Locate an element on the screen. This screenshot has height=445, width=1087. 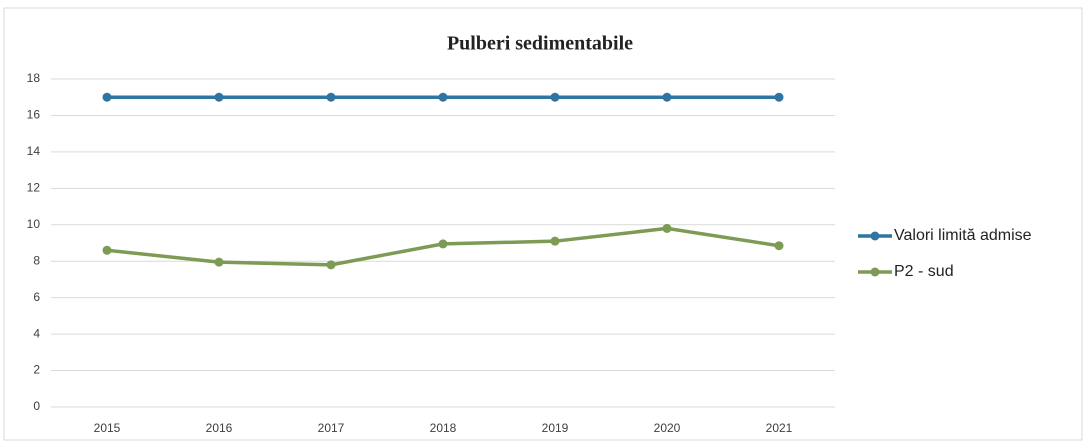
y-tick-label: 8 is located at coordinates (36, 260).